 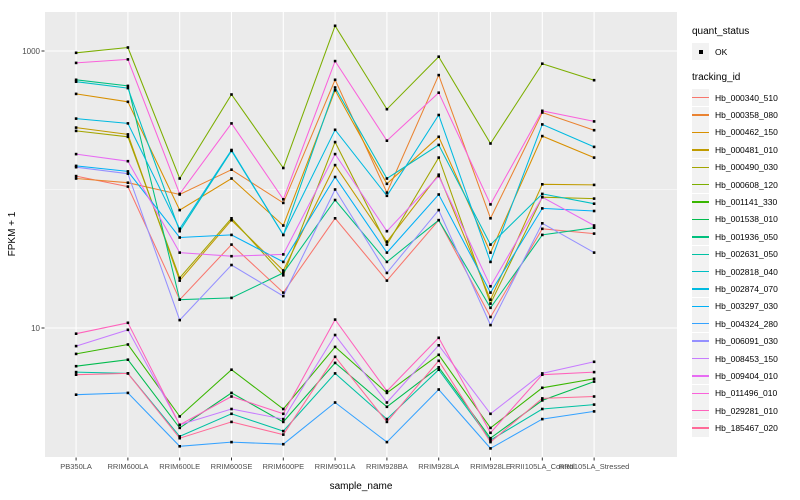 What do you see at coordinates (745, 51) in the screenshot?
I see `legend-item-quant-status-ok: OK` at bounding box center [745, 51].